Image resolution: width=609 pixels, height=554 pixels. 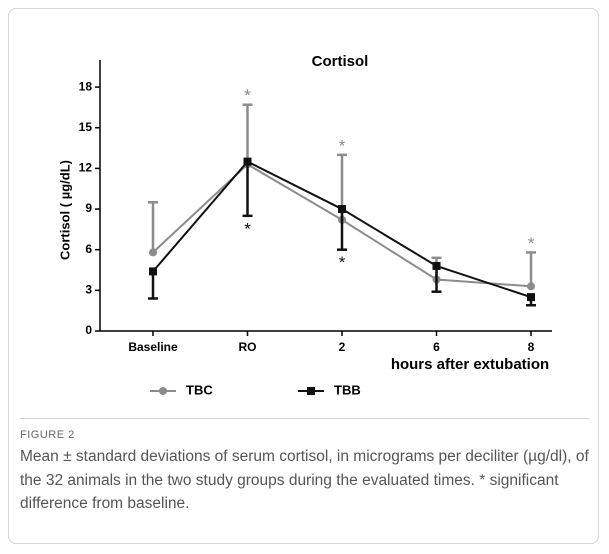 I want to click on x-tick-label: Baseline, so click(x=153, y=347).